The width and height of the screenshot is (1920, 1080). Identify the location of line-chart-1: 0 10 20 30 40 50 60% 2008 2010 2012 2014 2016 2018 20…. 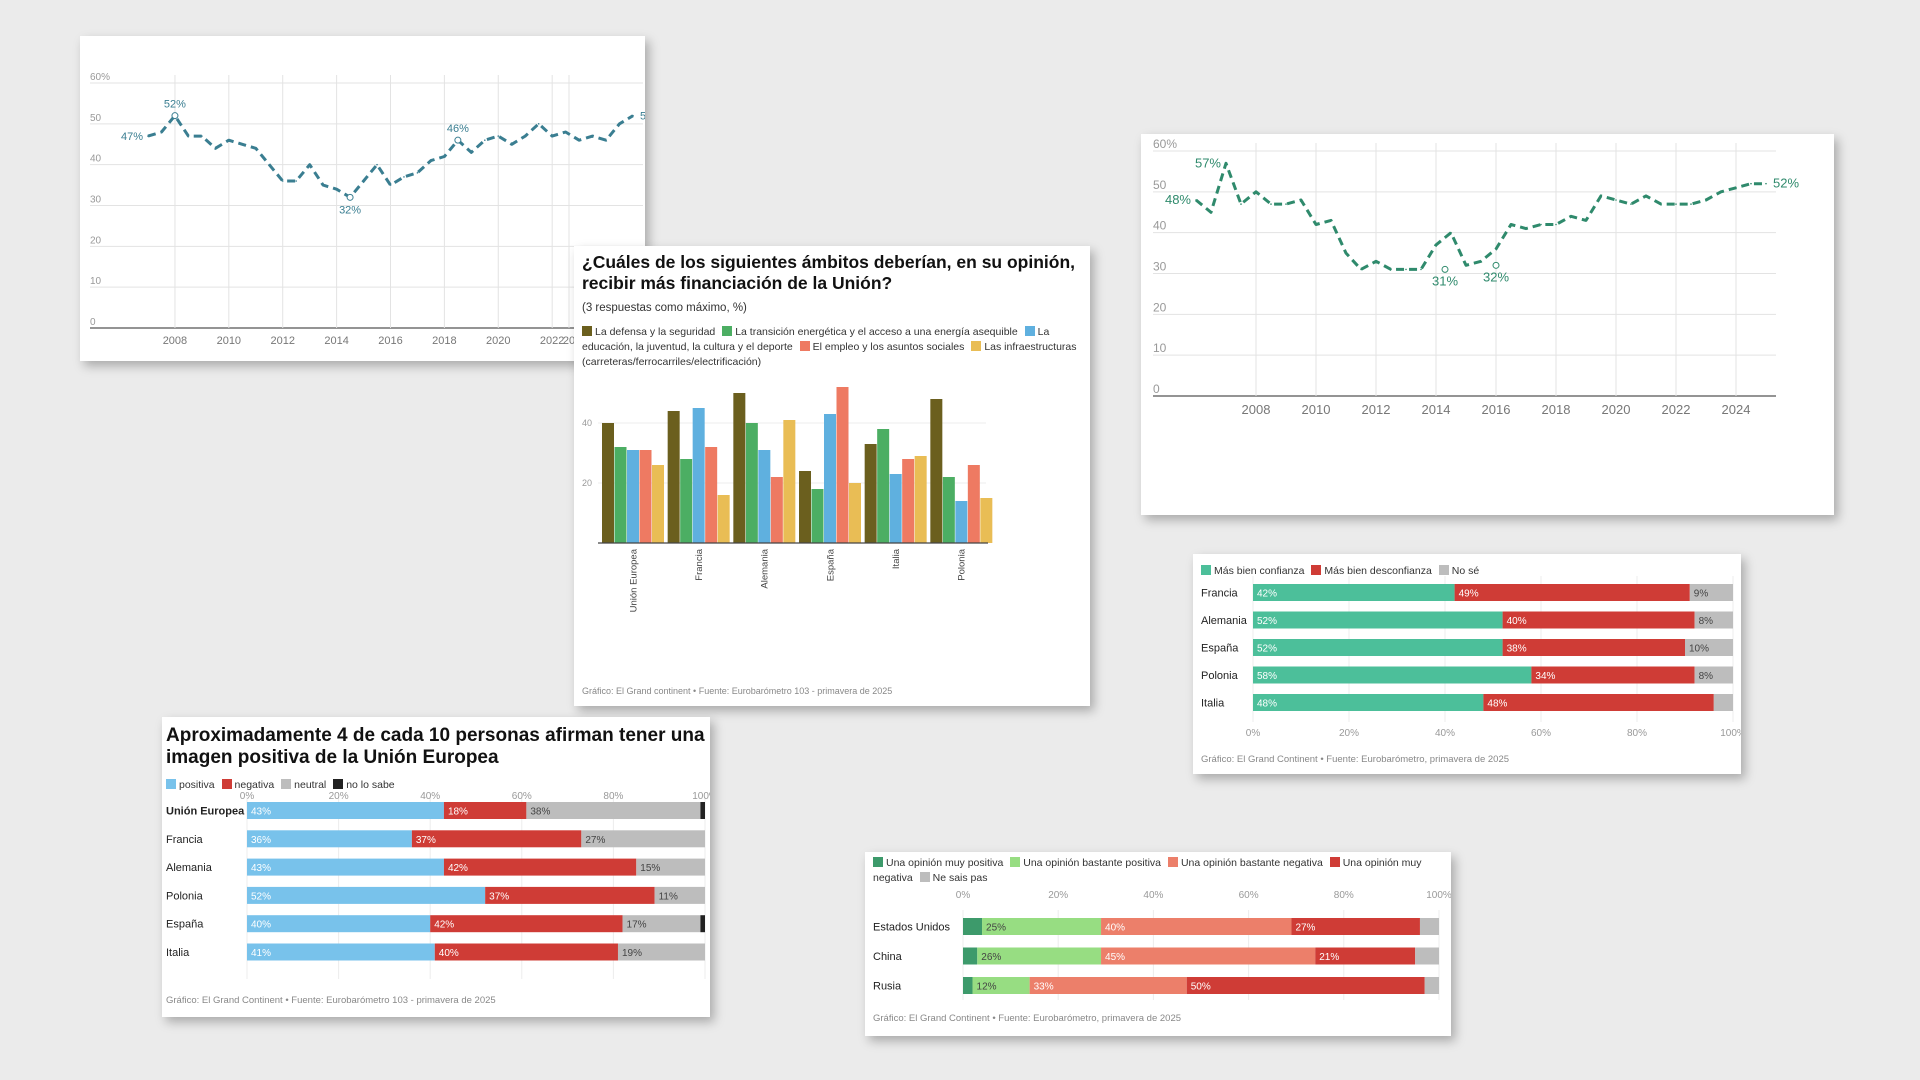
(367, 209).